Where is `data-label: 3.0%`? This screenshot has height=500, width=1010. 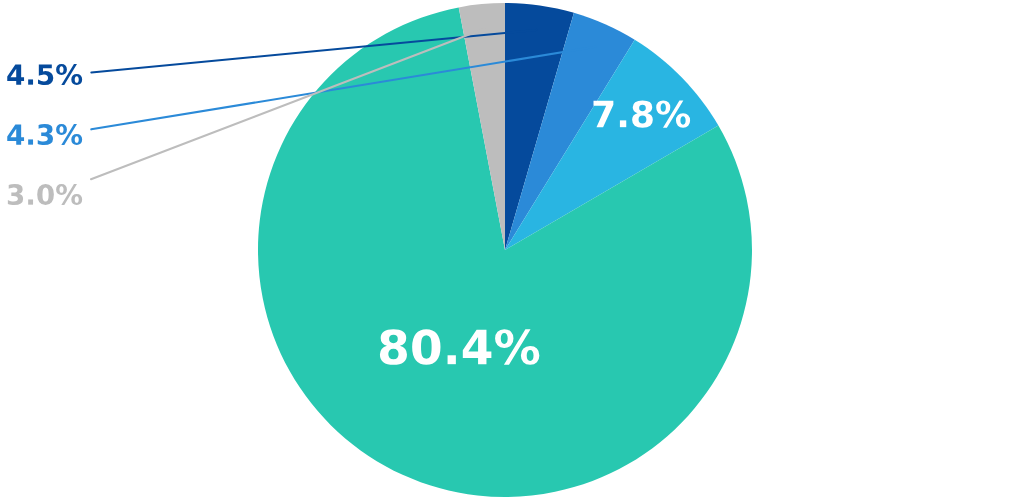
data-label: 3.0% is located at coordinates (45, 195).